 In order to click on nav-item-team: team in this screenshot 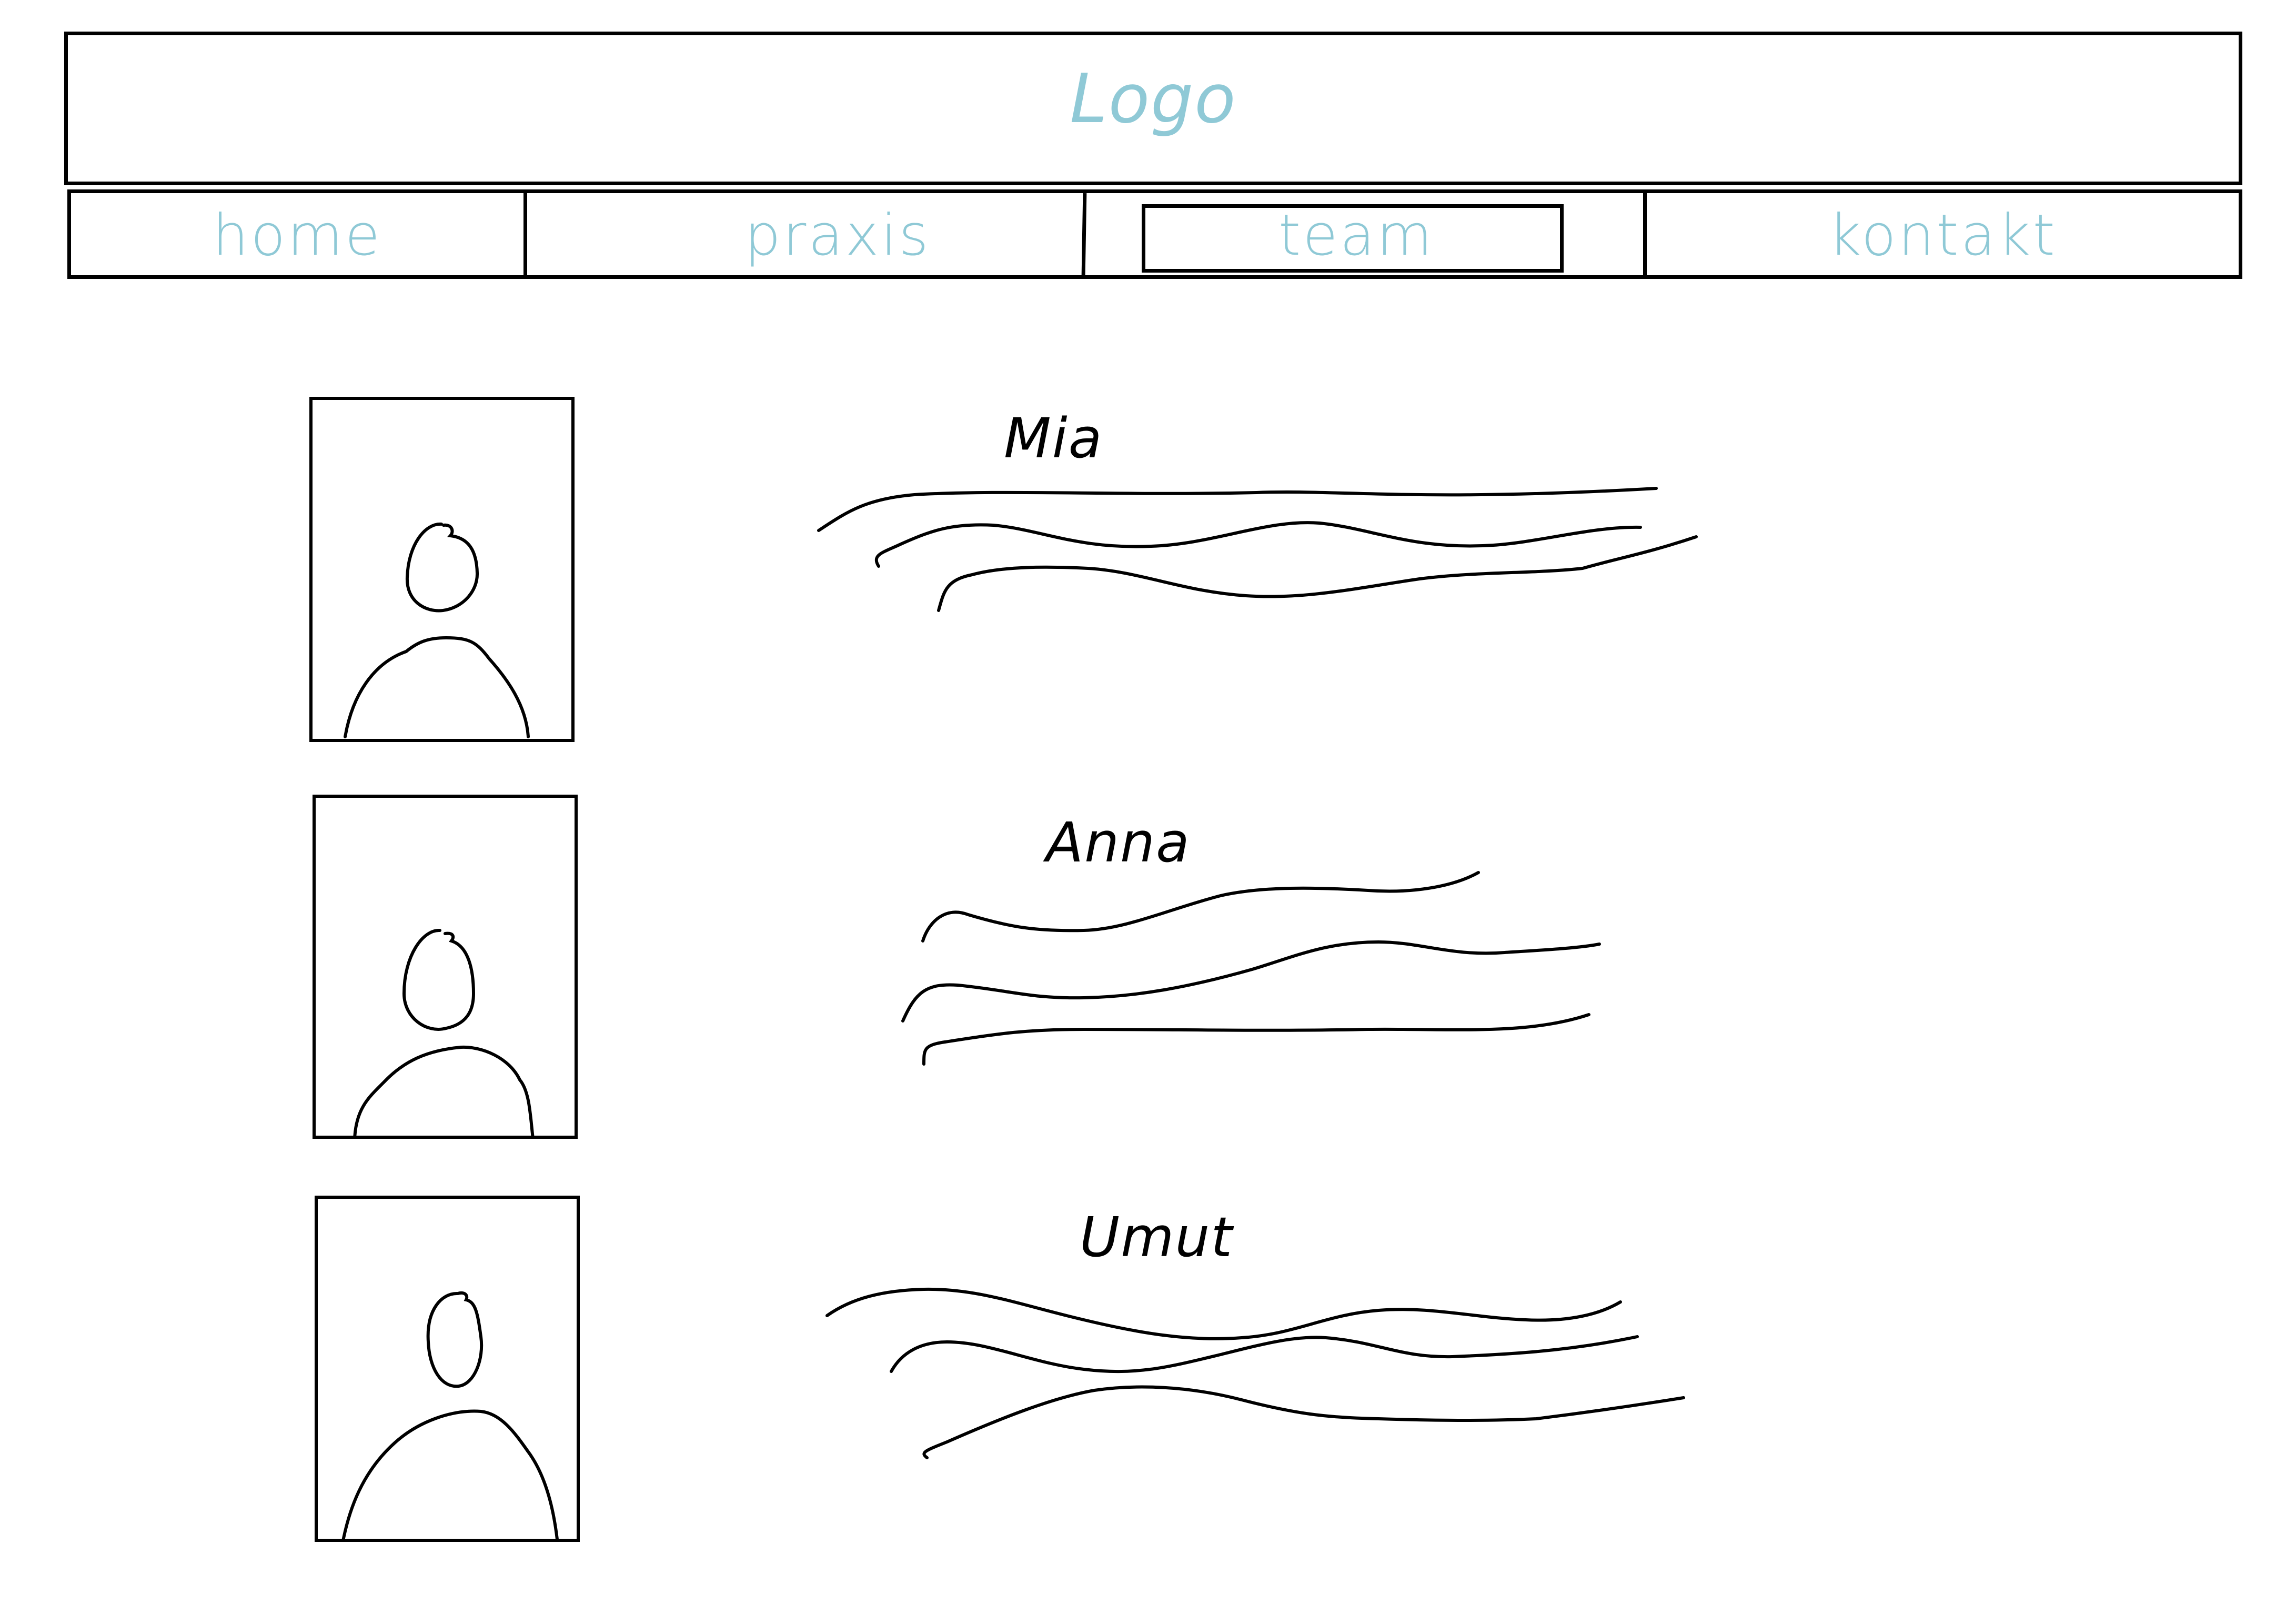, I will do `click(1356, 234)`.